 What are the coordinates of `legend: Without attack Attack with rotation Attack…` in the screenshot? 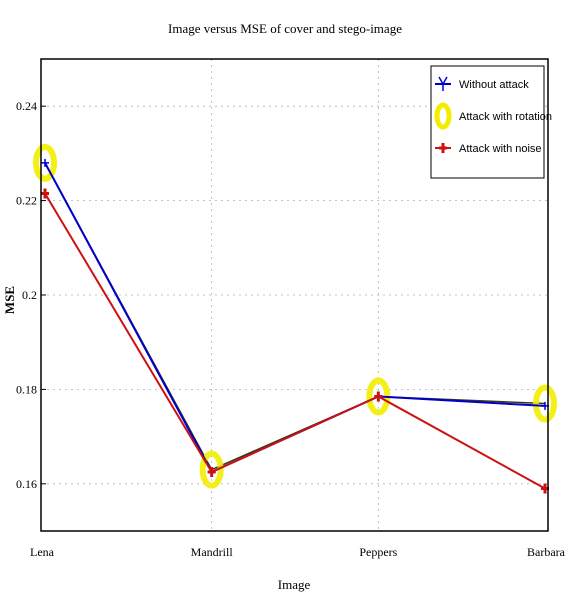 It's located at (491, 122).